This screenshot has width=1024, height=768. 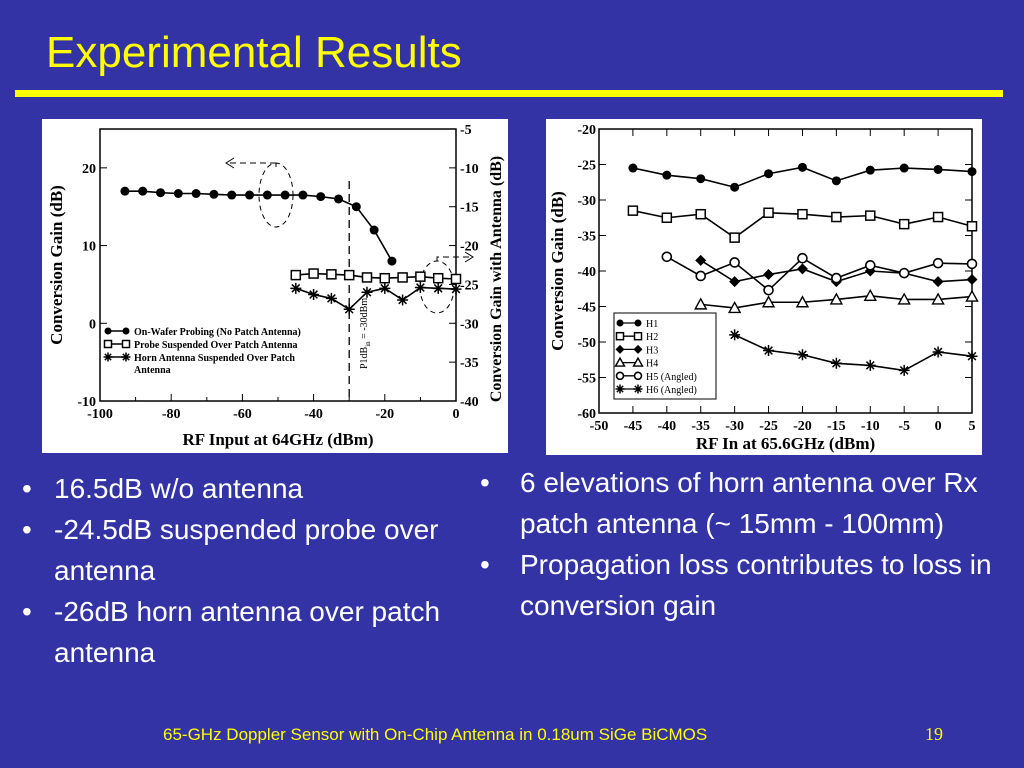 What do you see at coordinates (802, 426) in the screenshot?
I see `x-tick-label: -20` at bounding box center [802, 426].